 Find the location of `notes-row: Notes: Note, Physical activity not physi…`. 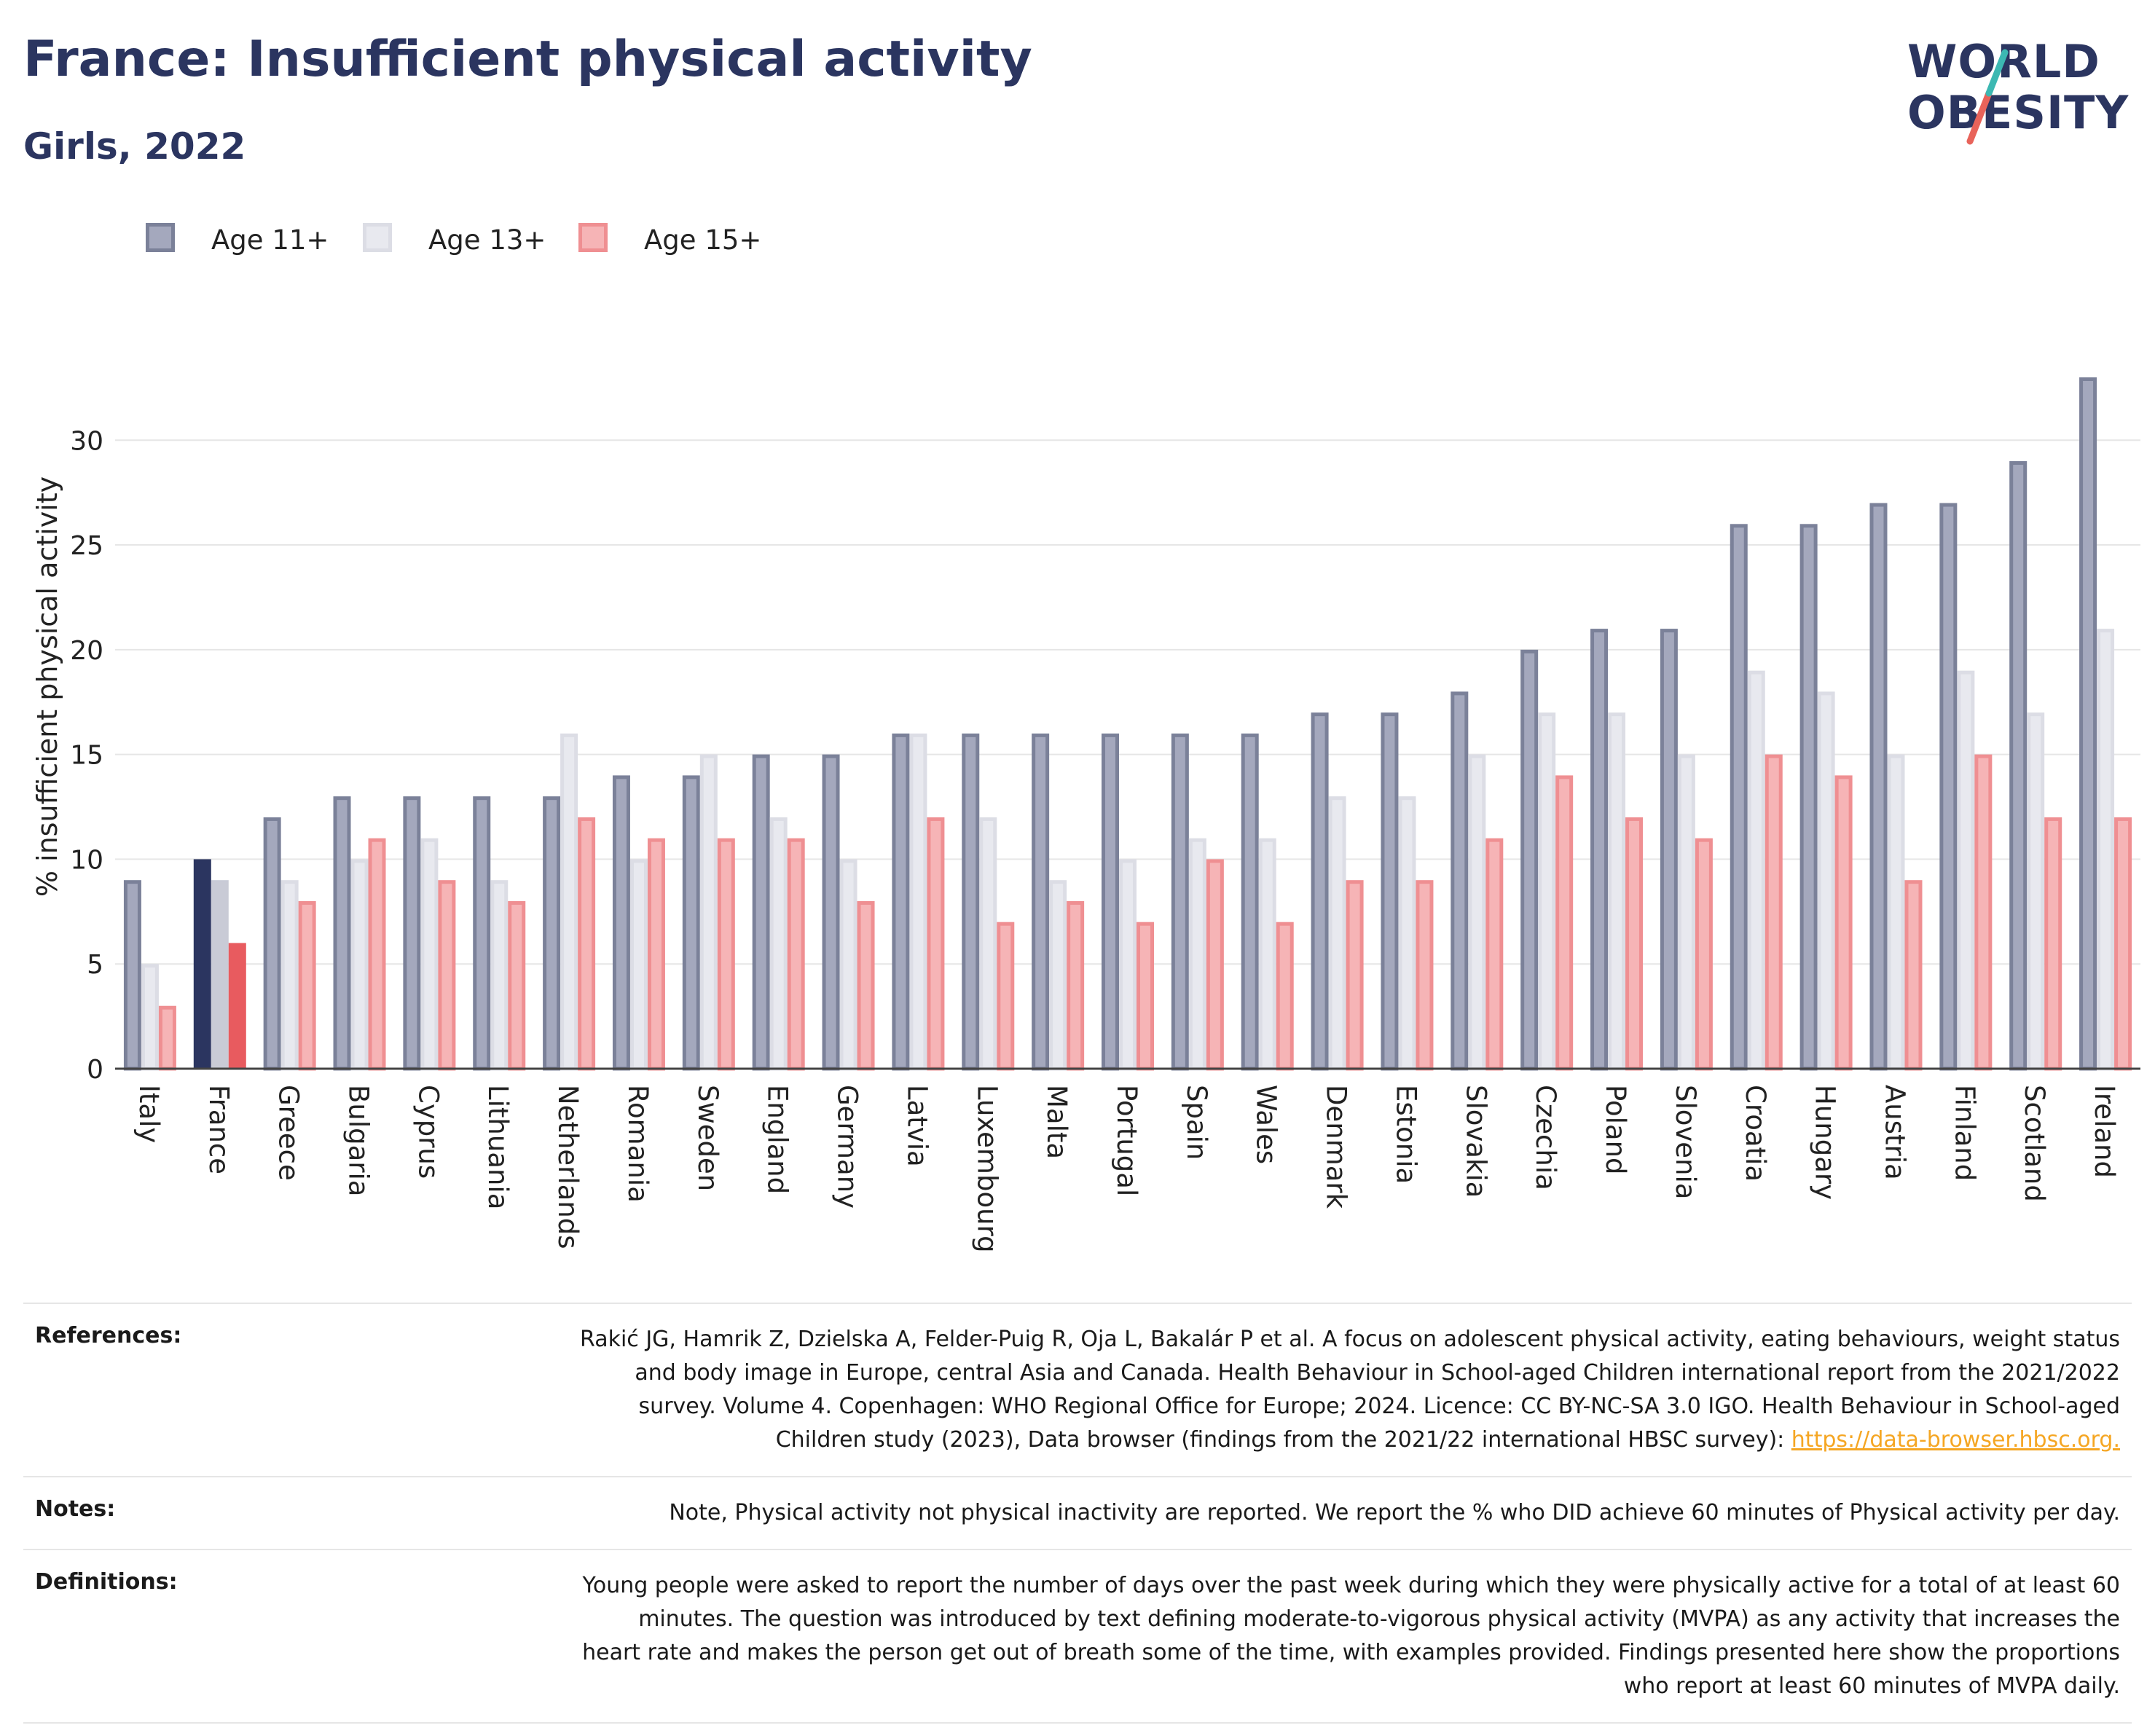

notes-row: Notes: Note, Physical activity not physi… is located at coordinates (1077, 1512).